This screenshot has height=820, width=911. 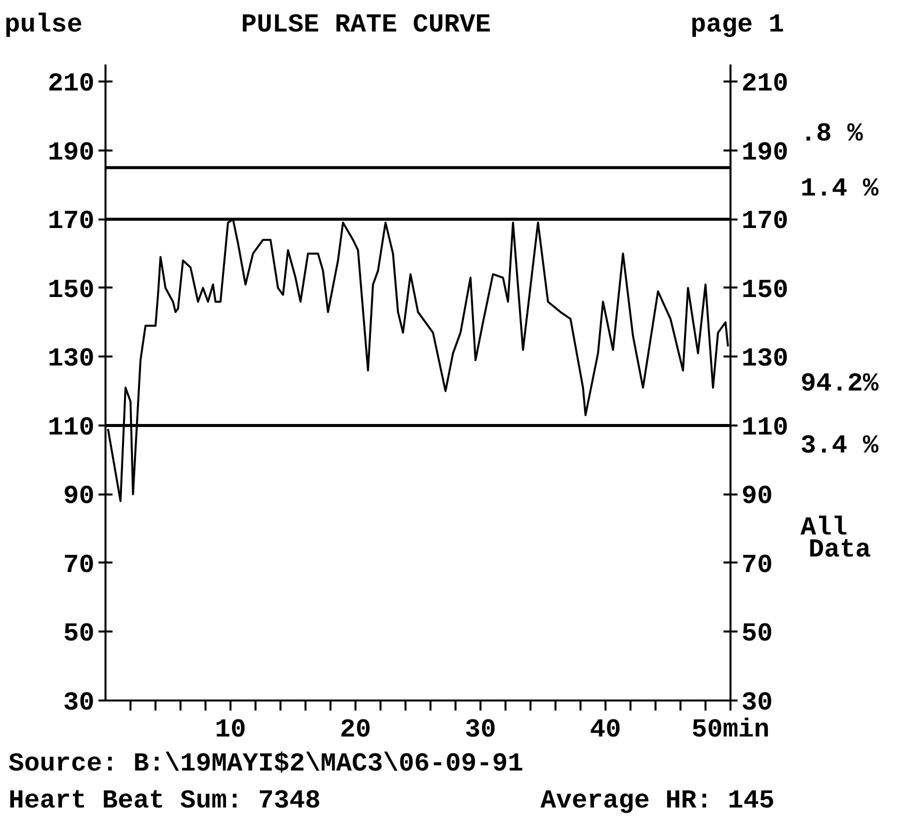 What do you see at coordinates (839, 445) in the screenshot?
I see `text: 3.4 %` at bounding box center [839, 445].